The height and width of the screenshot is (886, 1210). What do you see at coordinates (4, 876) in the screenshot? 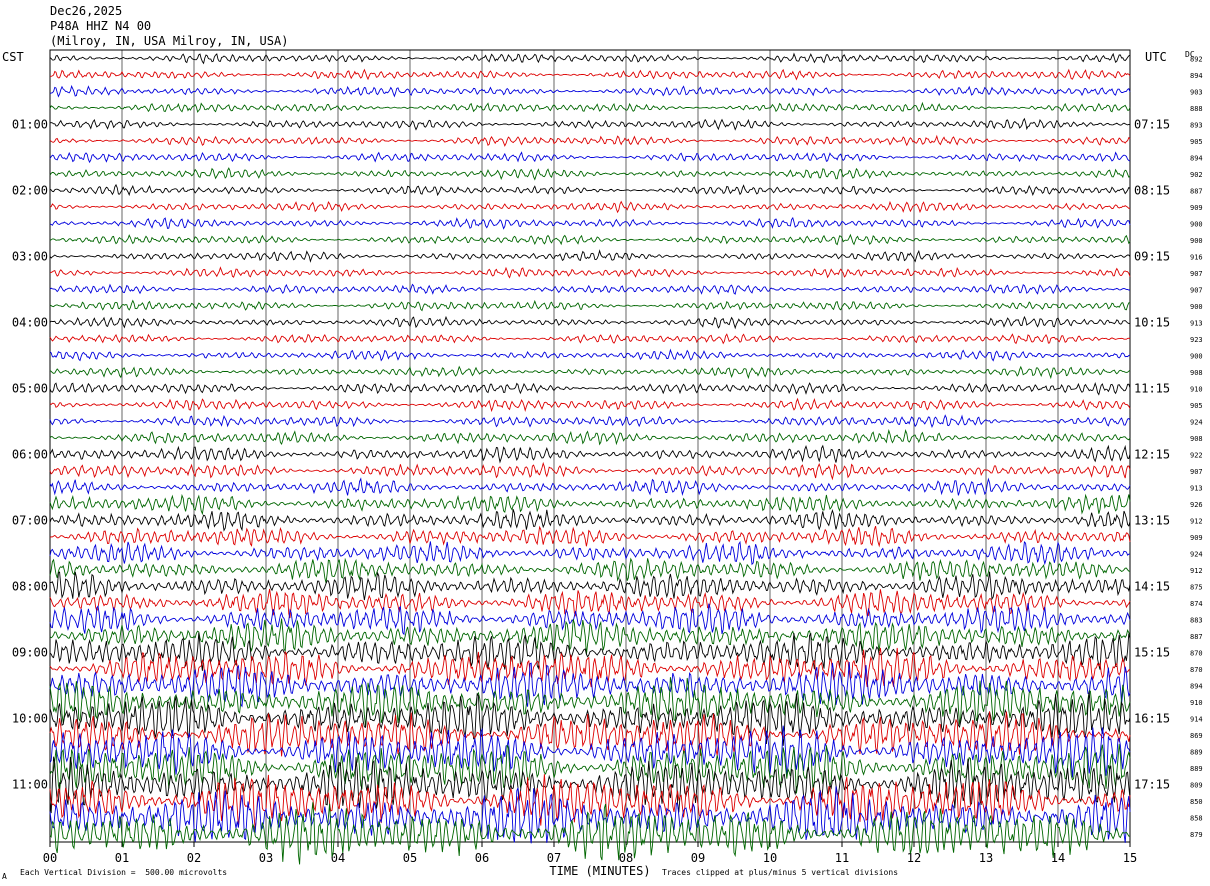
I see `corner-mark: A` at bounding box center [4, 876].